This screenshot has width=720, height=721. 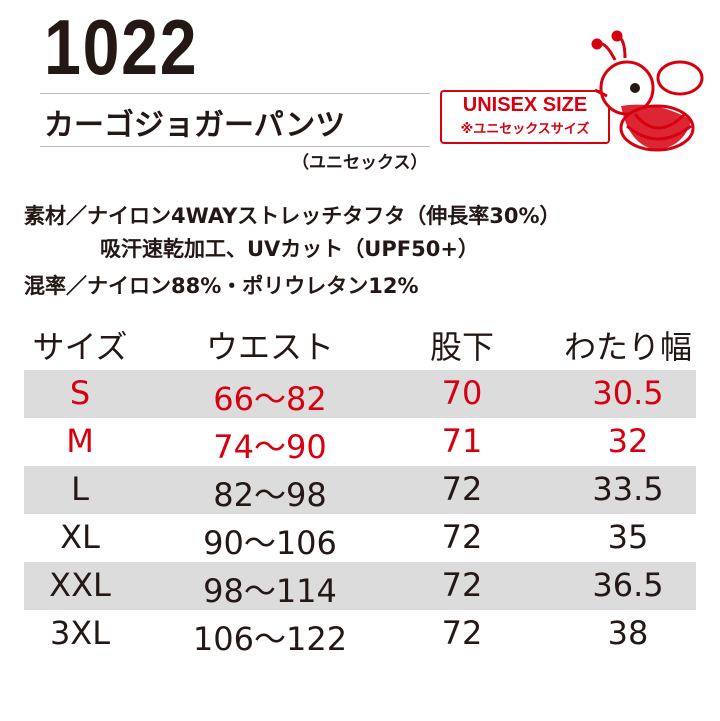 What do you see at coordinates (628, 441) in the screenshot?
I see `table-cell: 32` at bounding box center [628, 441].